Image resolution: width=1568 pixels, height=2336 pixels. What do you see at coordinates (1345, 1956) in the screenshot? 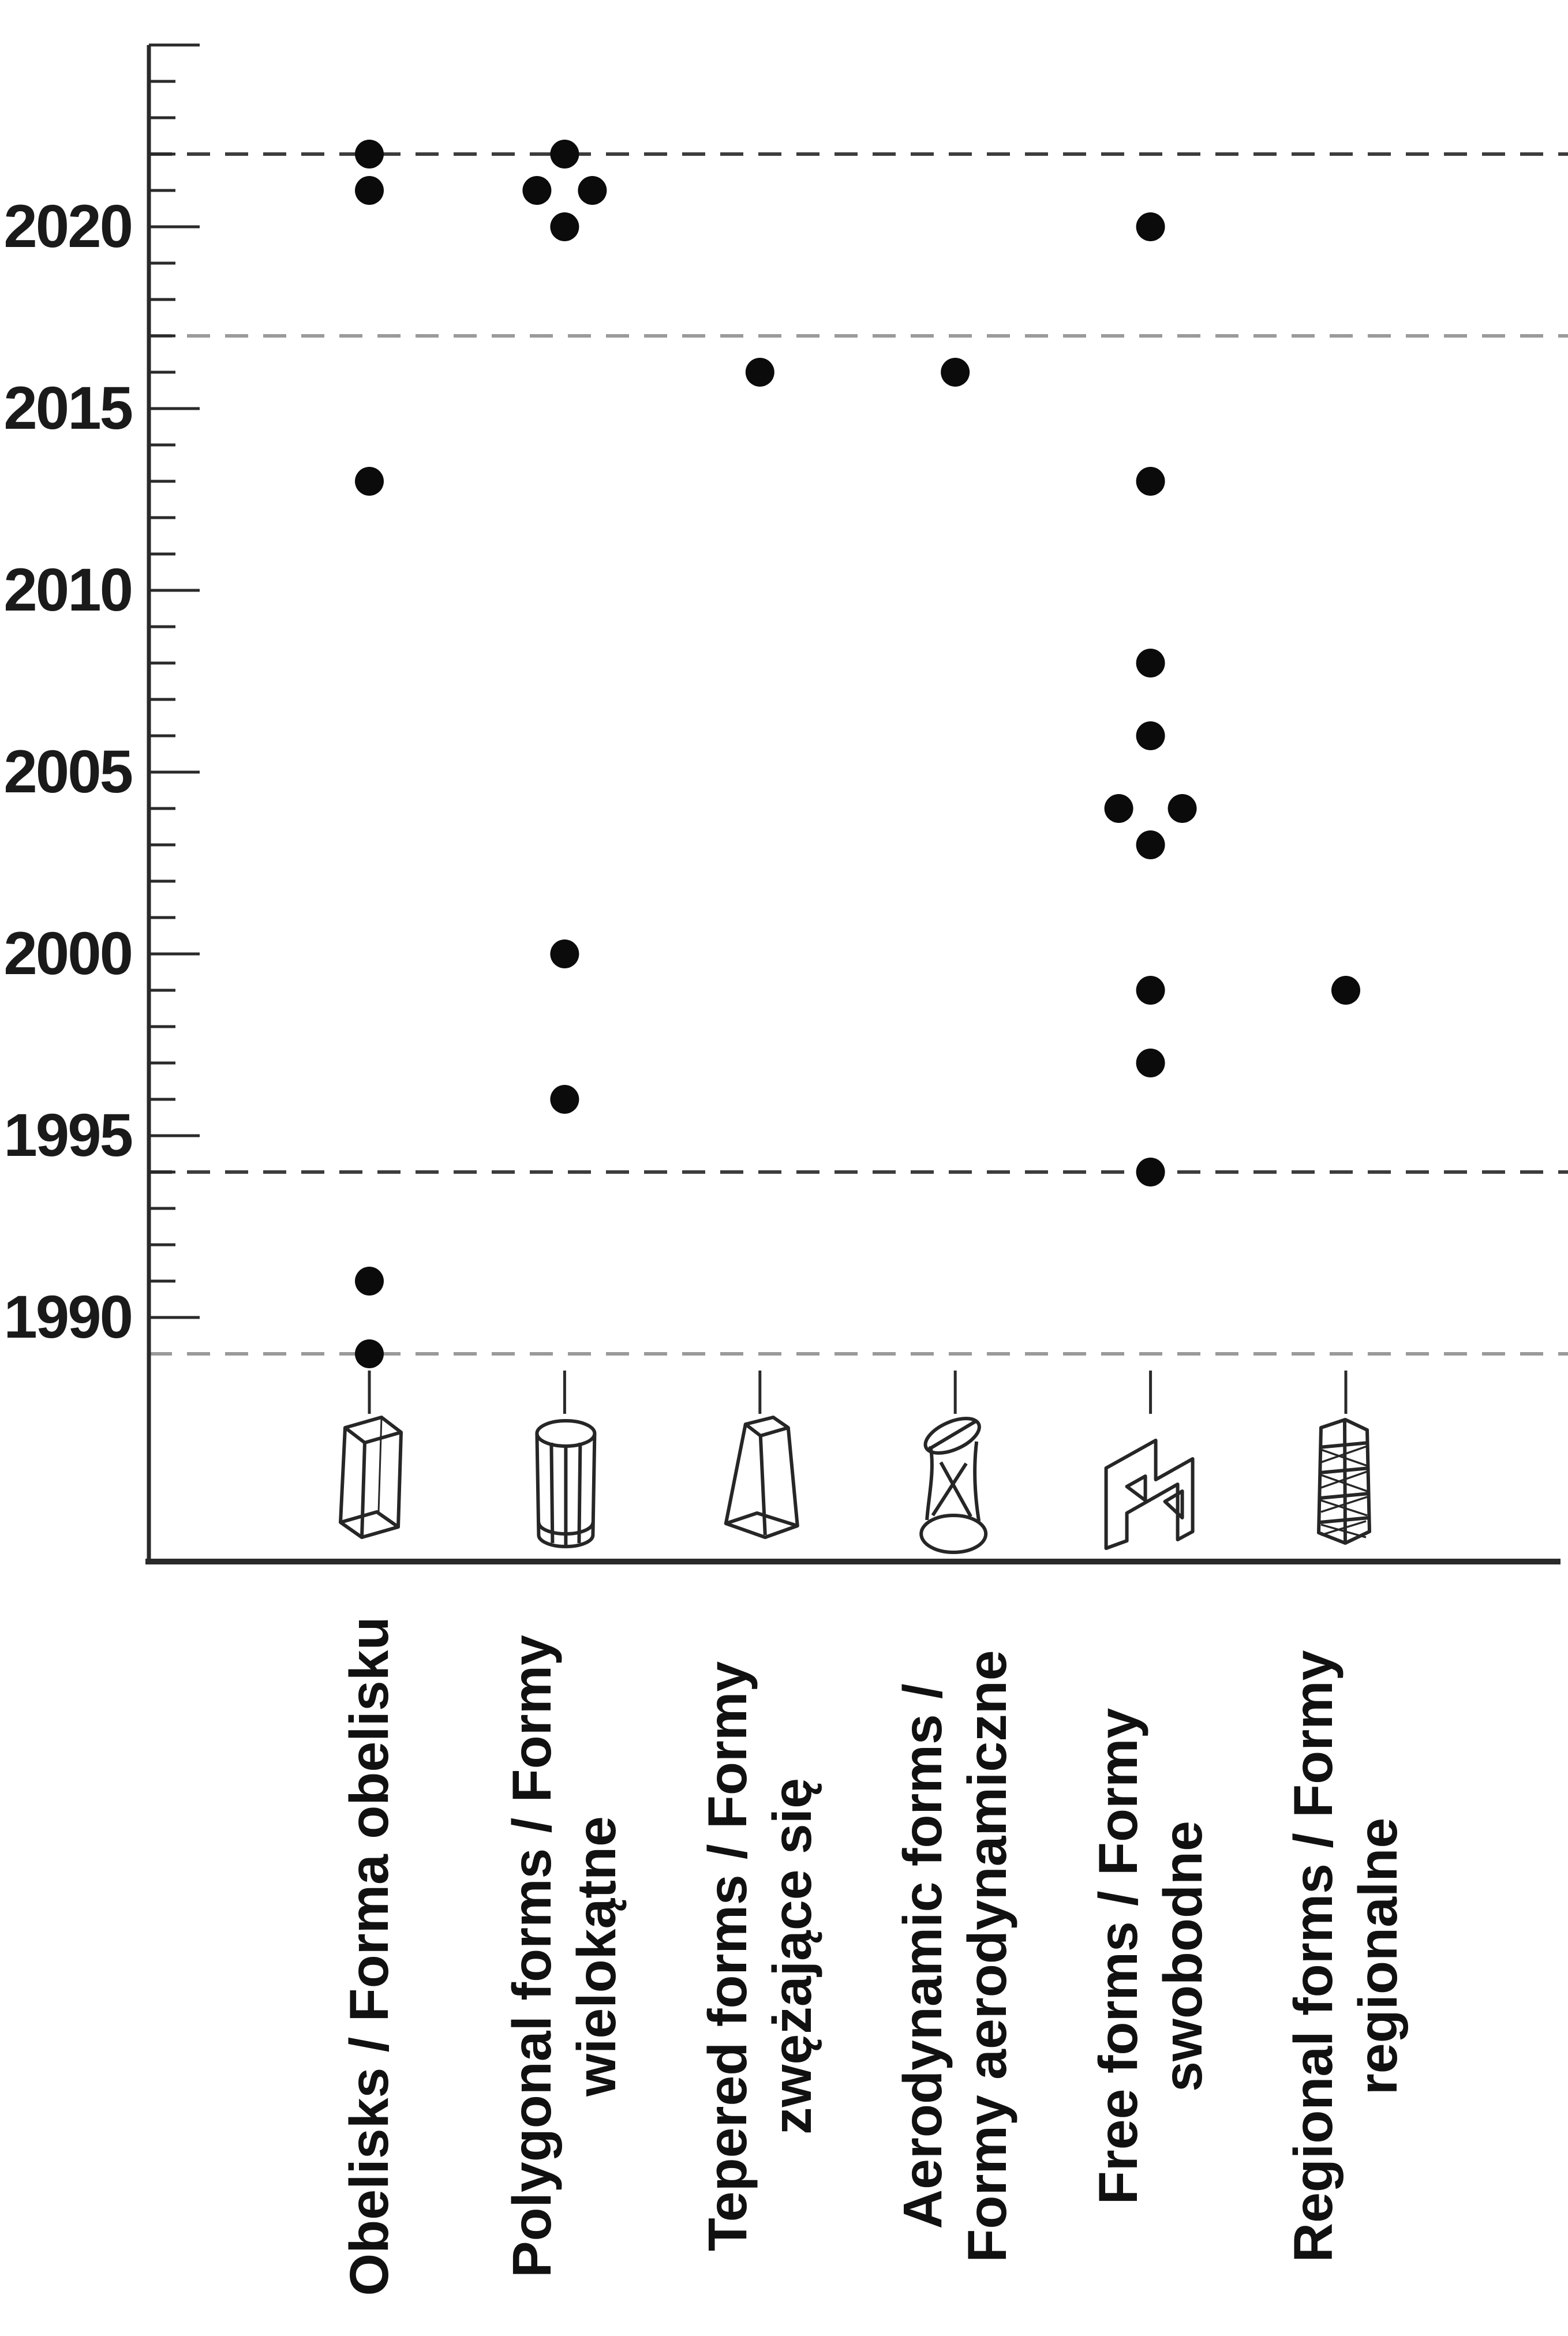
I see `category-label-regional: Regional forms / Formy regionalne` at bounding box center [1345, 1956].